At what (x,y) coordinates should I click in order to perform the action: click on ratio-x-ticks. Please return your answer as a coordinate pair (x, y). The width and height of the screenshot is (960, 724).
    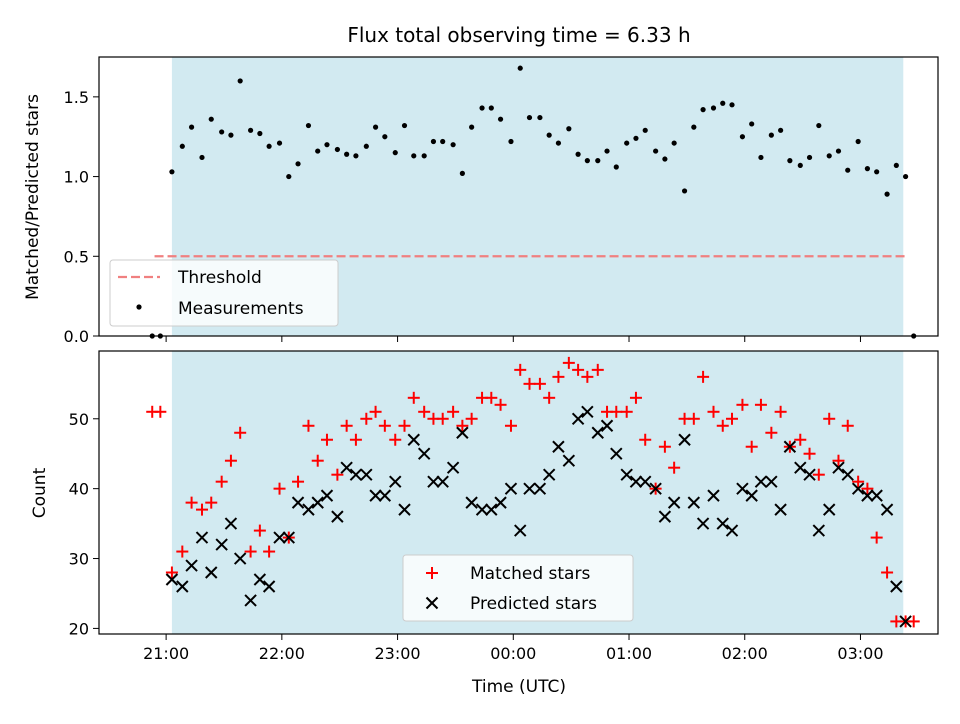
    Looking at the image, I should click on (513, 339).